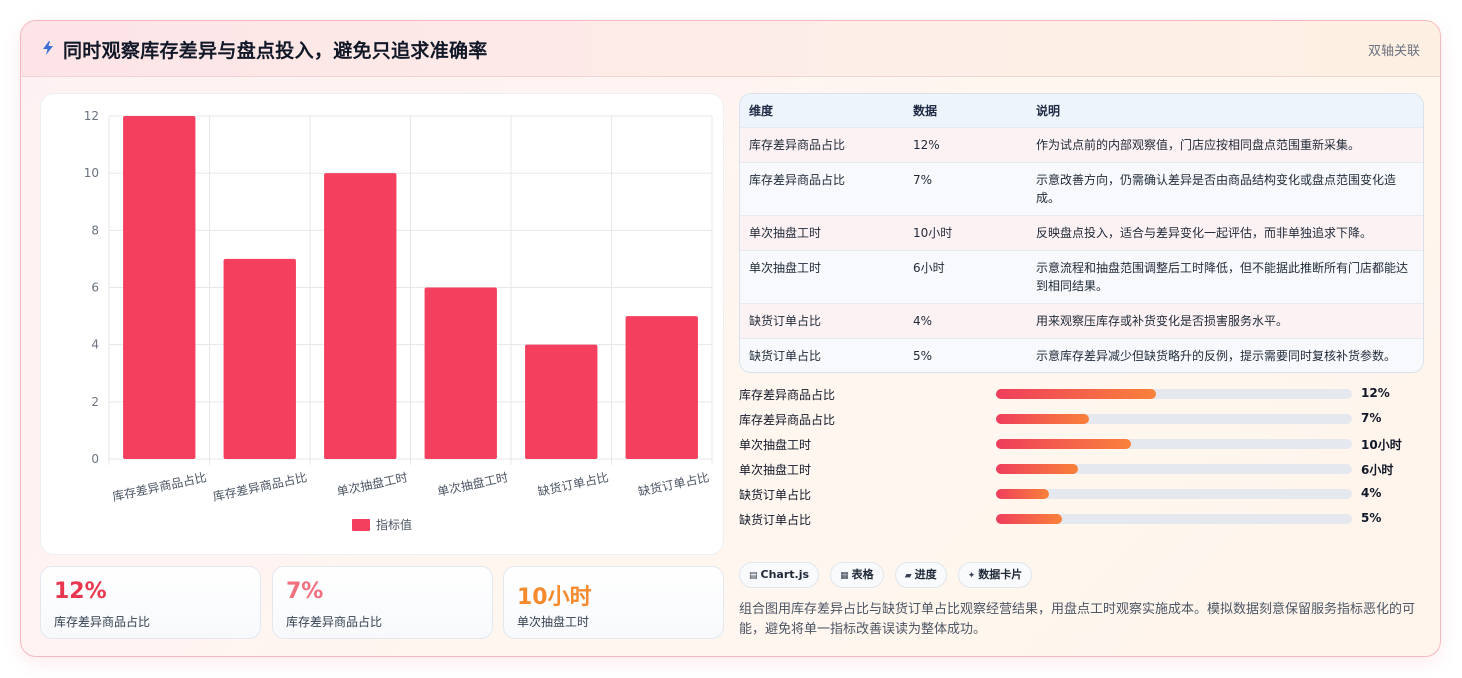 The height and width of the screenshot is (678, 1462). What do you see at coordinates (1048, 110) in the screenshot?
I see `column-header: 说明` at bounding box center [1048, 110].